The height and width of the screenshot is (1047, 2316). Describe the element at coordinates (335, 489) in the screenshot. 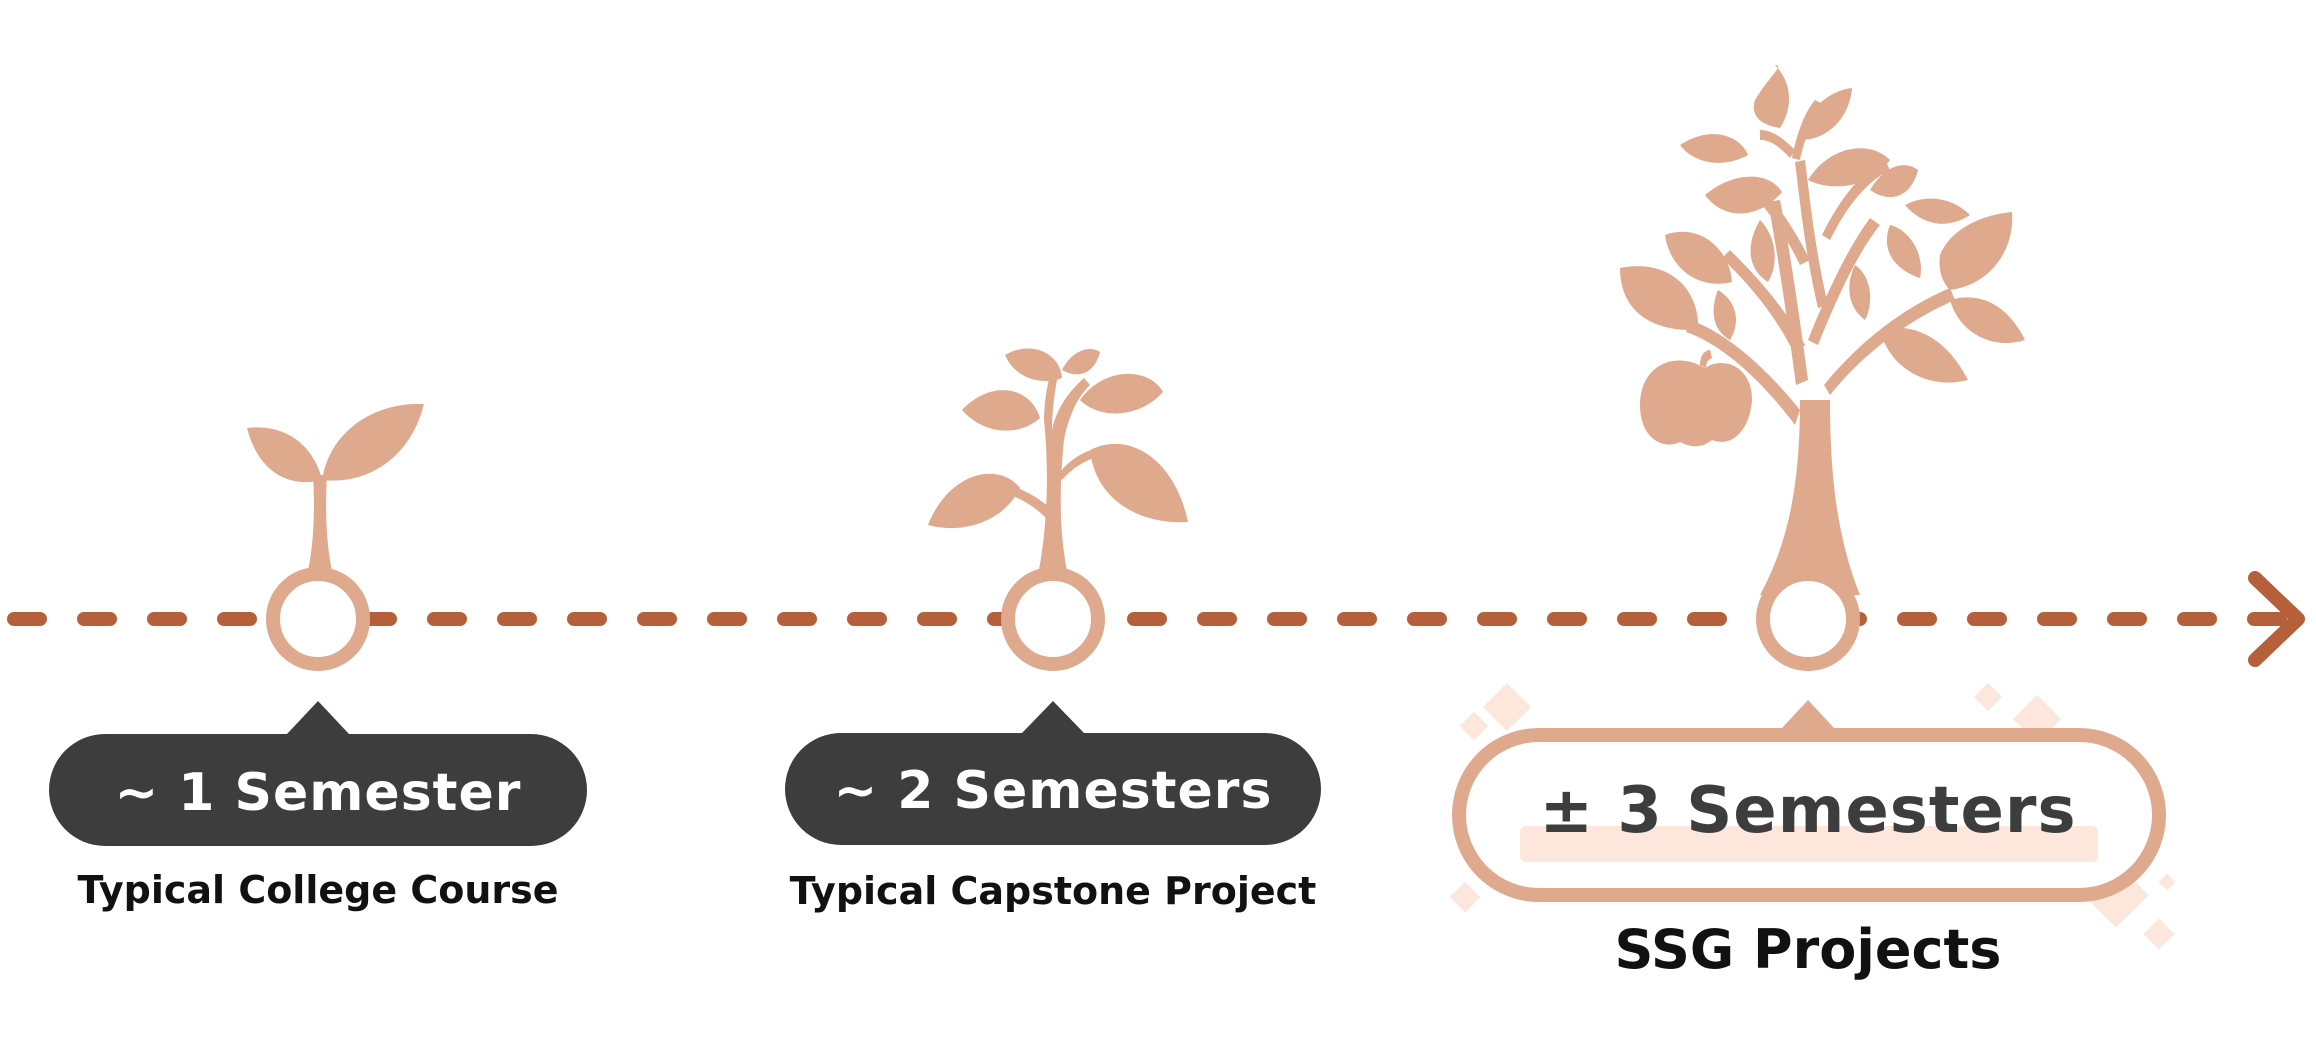

I see `sprout-icon` at that location.